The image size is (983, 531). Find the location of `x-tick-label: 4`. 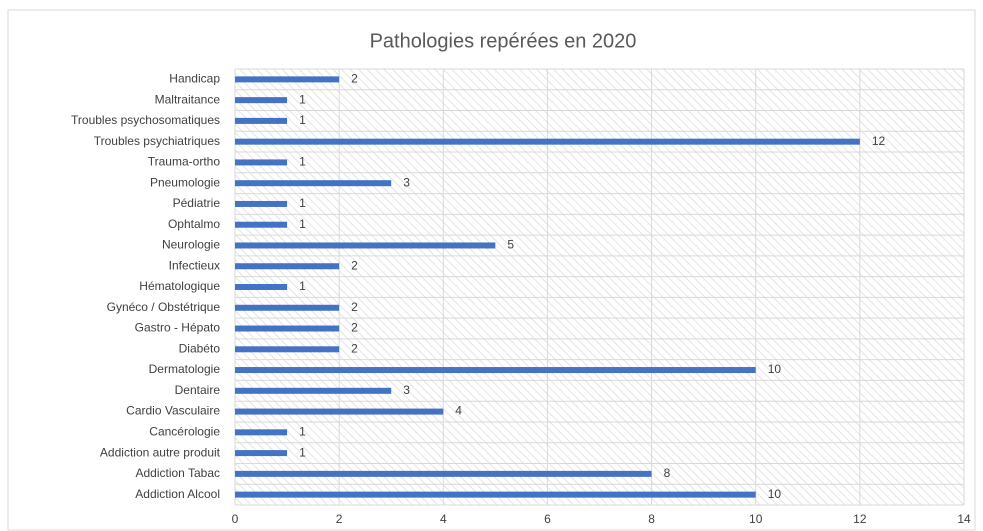

x-tick-label: 4 is located at coordinates (443, 519).